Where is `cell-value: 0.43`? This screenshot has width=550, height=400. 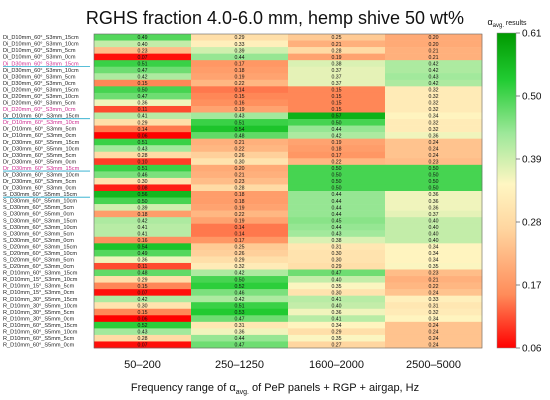 cell-value: 0.43 is located at coordinates (239, 117).